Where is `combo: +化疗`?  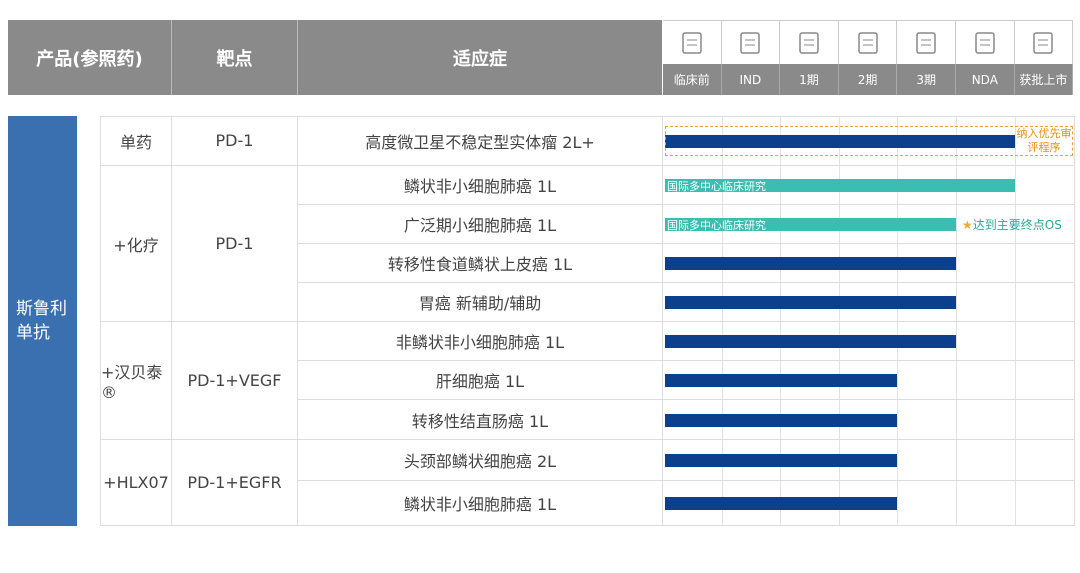 combo: +化疗 is located at coordinates (136, 244).